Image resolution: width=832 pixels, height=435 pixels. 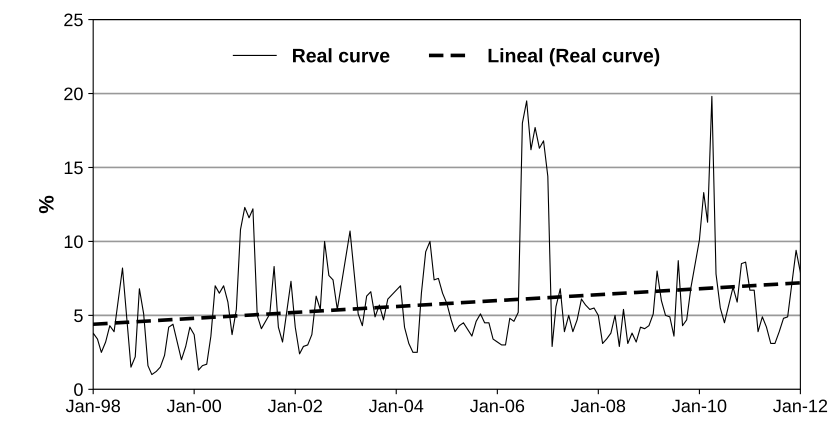 What do you see at coordinates (46, 205) in the screenshot?
I see `y-axis-title: %` at bounding box center [46, 205].